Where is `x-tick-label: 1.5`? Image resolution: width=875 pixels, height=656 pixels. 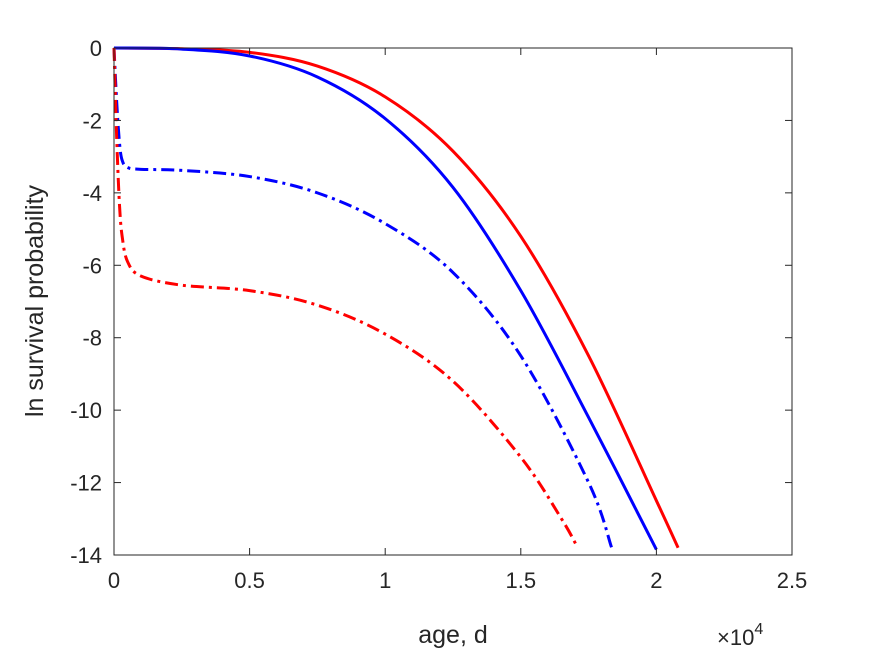 x-tick-label: 1.5 is located at coordinates (521, 580).